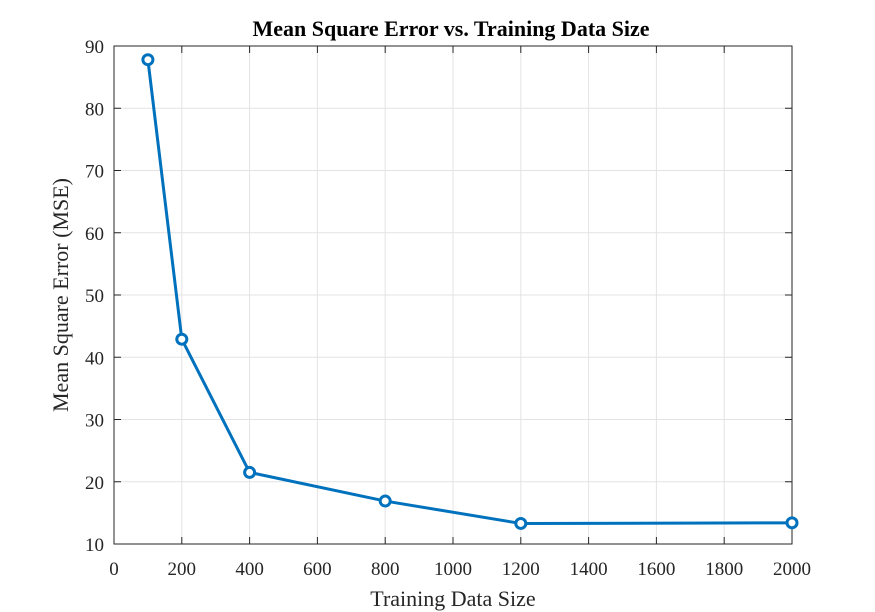 Image resolution: width=875 pixels, height=612 pixels. Describe the element at coordinates (317, 569) in the screenshot. I see `x-tick-label: 600` at that location.